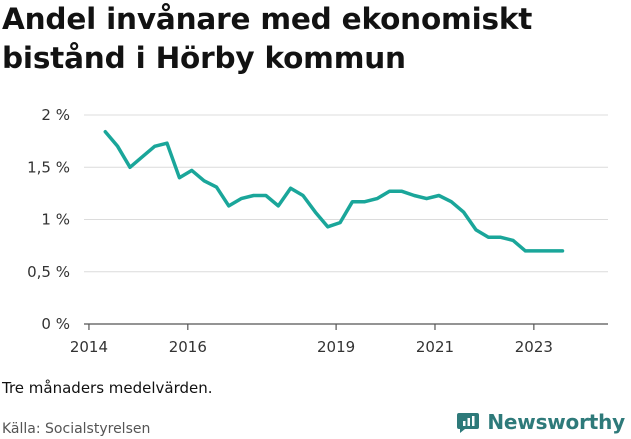  Describe the element at coordinates (89, 347) in the screenshot. I see `x-tick-label: 2014` at that location.